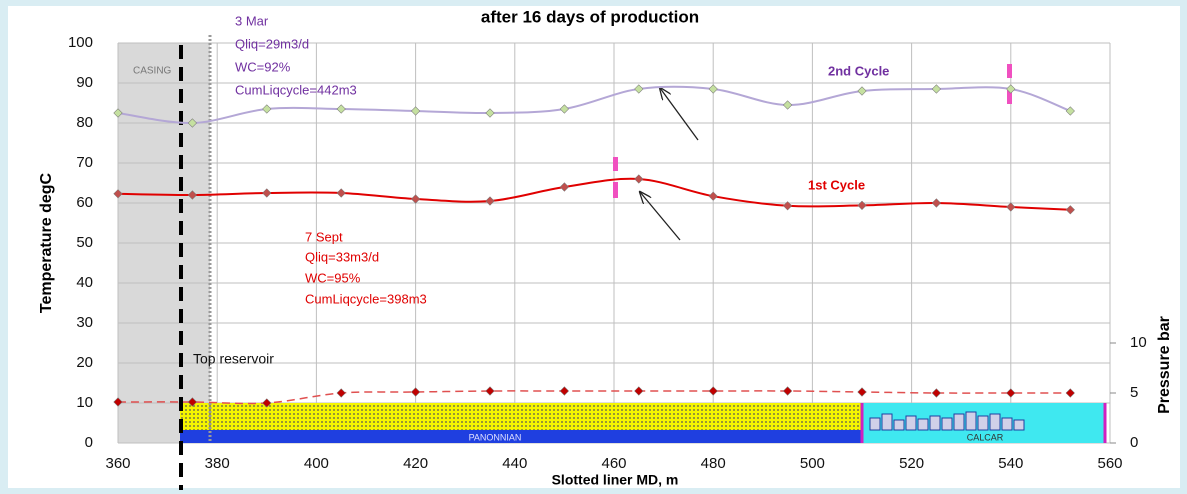 Image resolution: width=1187 pixels, height=494 pixels. Describe the element at coordinates (911, 463) in the screenshot. I see `x-tick-label: 520` at that location.